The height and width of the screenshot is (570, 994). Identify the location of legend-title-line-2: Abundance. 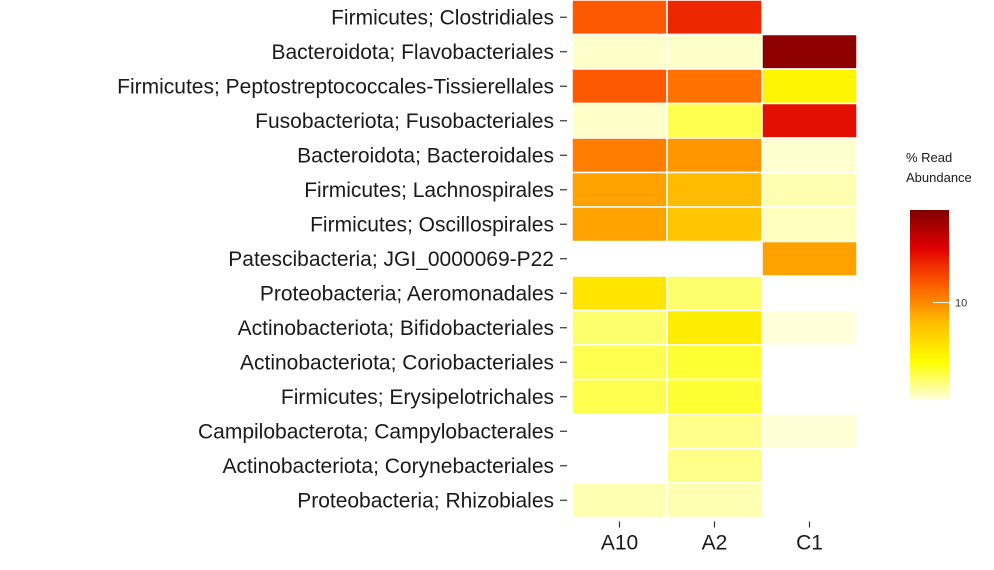
(939, 177).